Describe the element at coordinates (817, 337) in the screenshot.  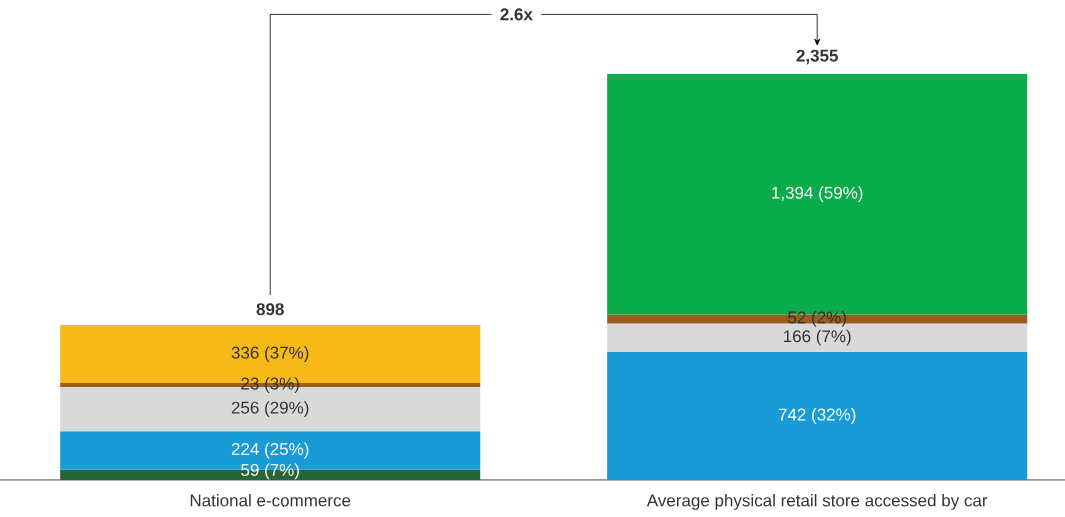
I see `data-label: 166 (7%)` at that location.